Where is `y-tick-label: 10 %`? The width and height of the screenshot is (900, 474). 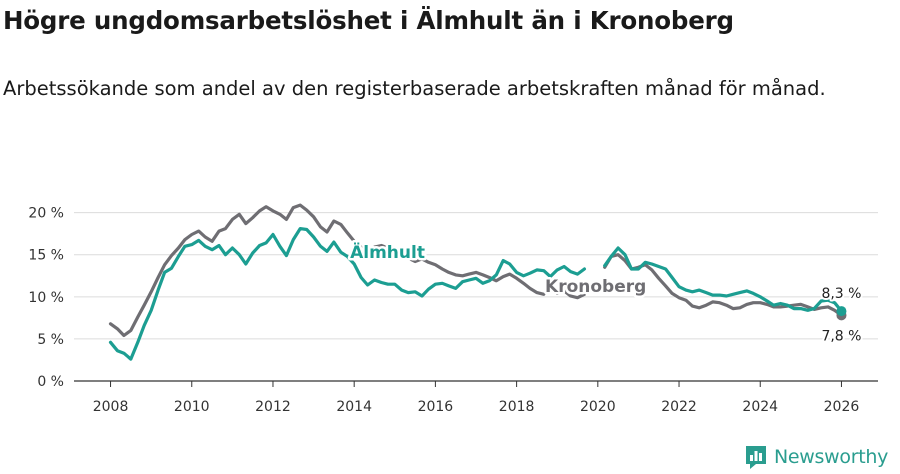
y-tick-label: 10 % is located at coordinates (46, 298).